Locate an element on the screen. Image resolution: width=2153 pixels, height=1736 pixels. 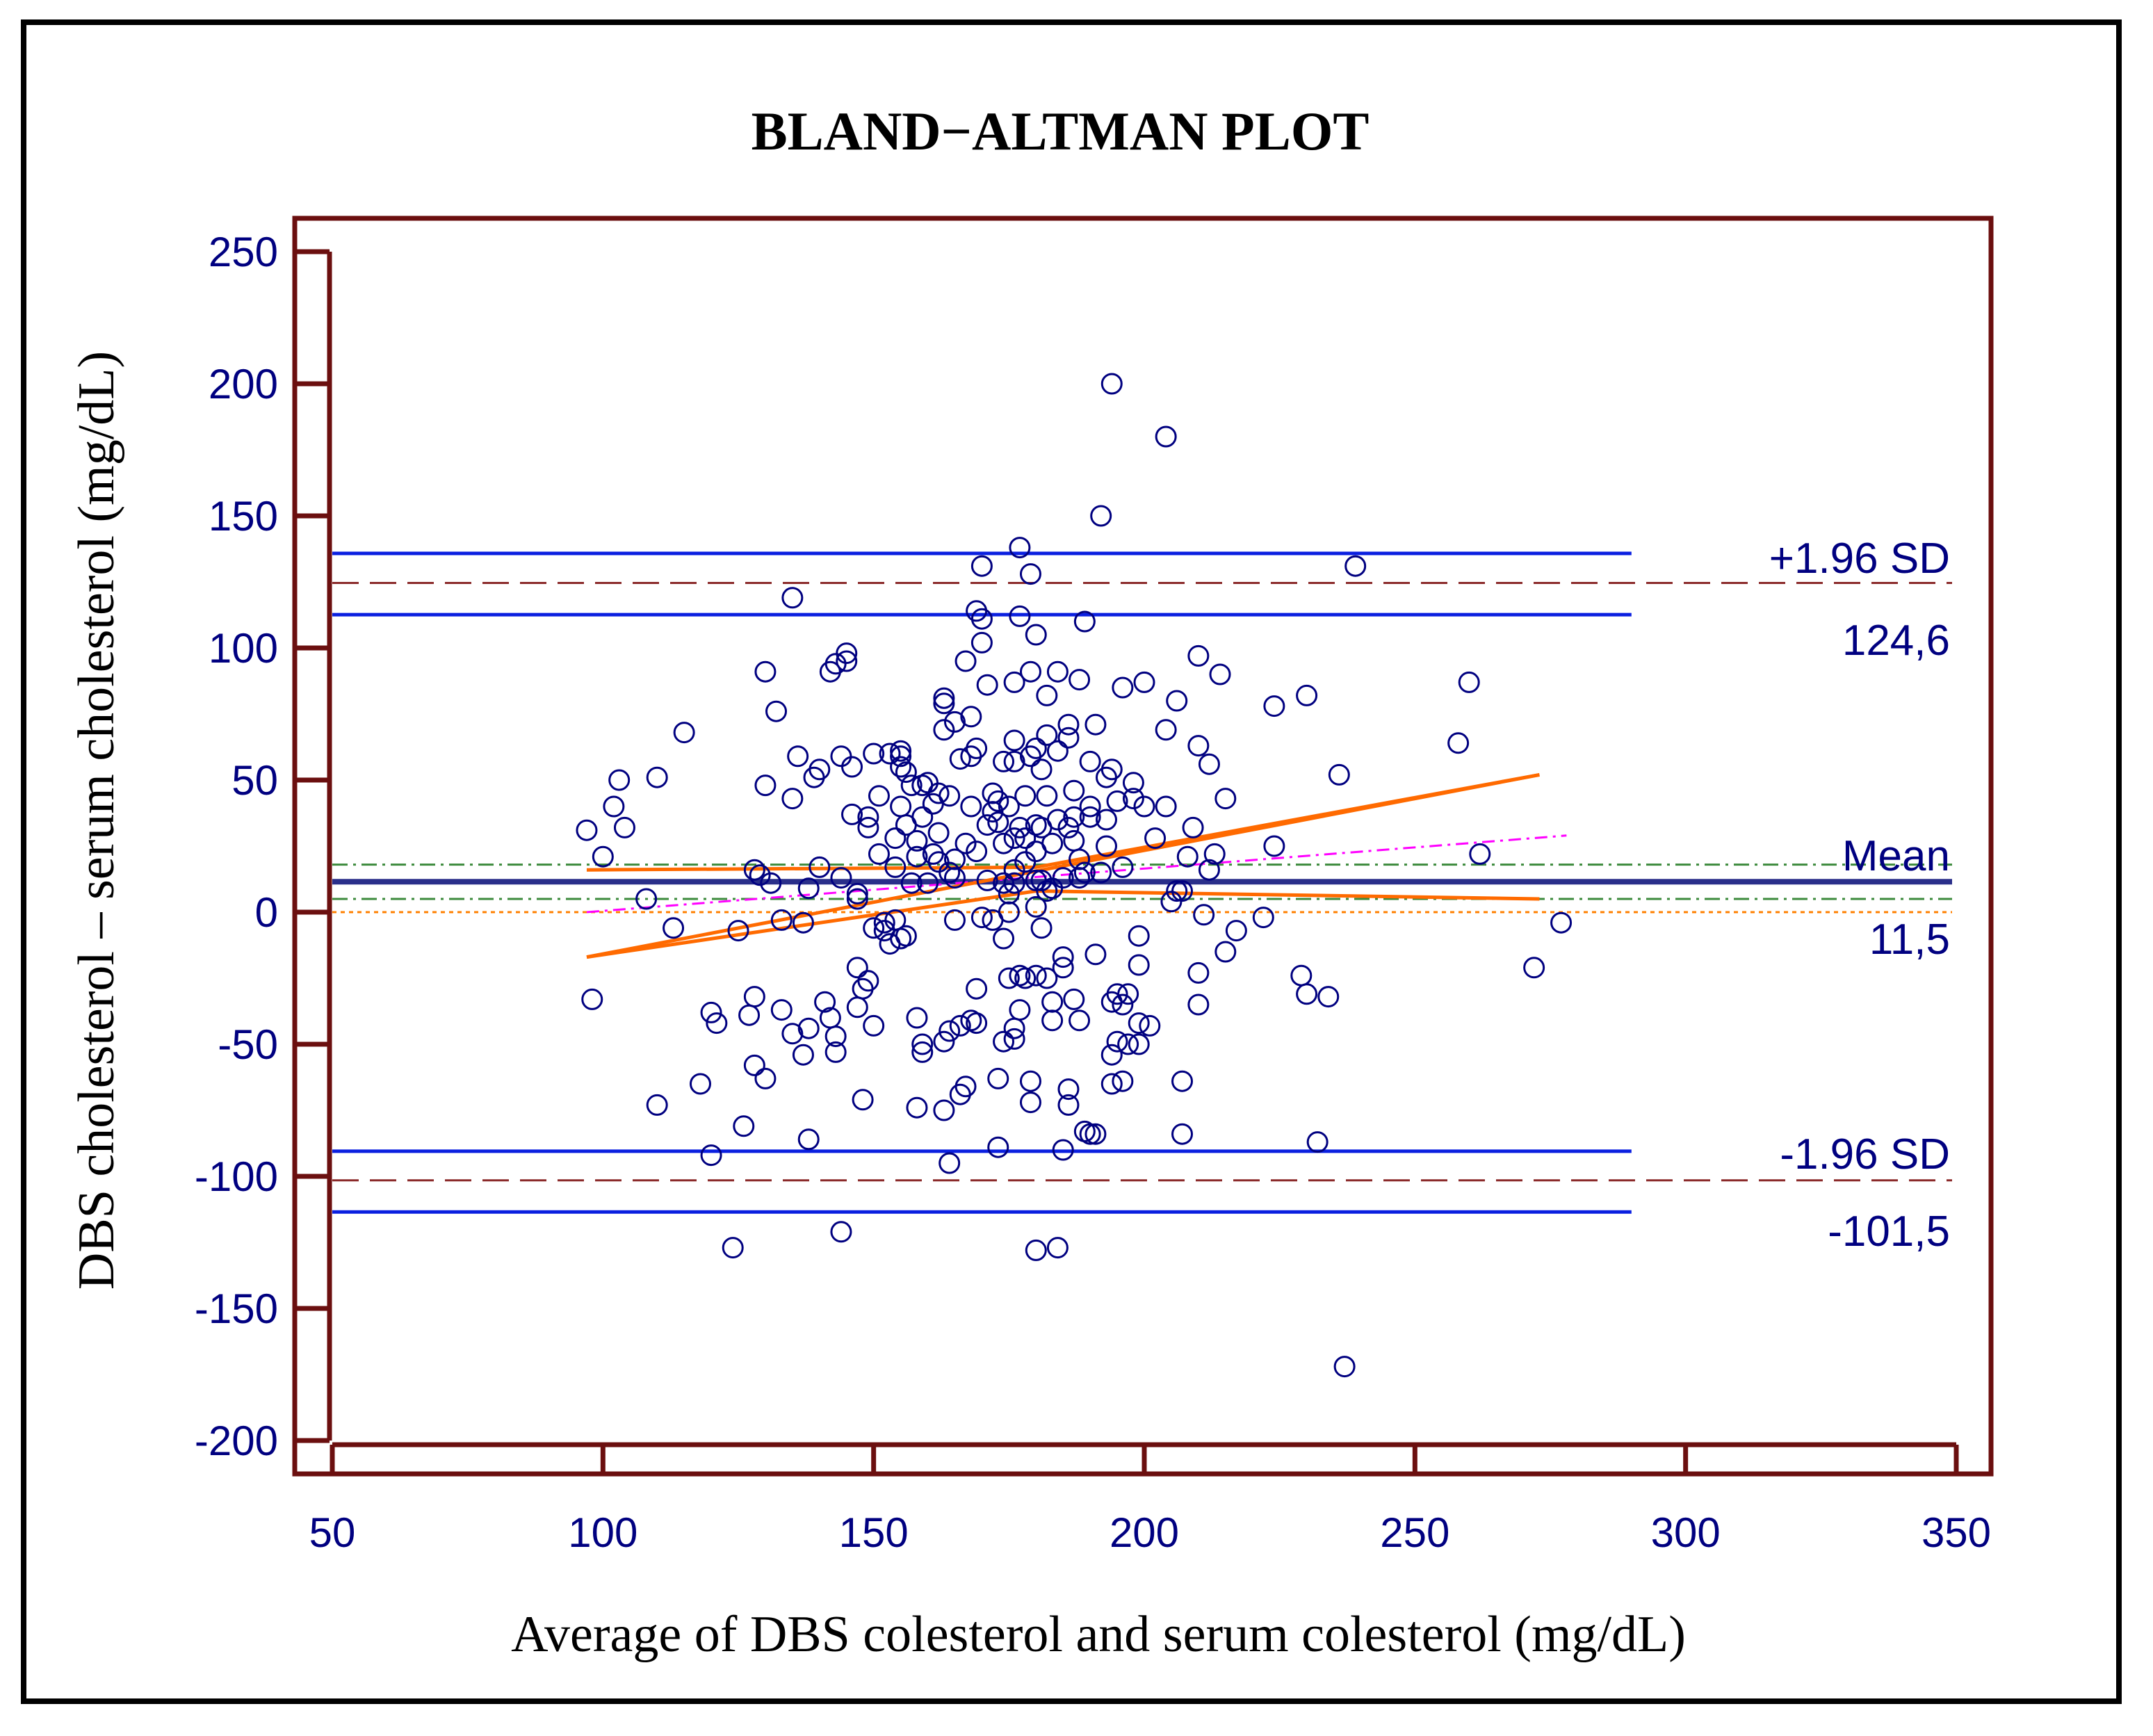
mean-value: 11,5 is located at coordinates (1909, 940).